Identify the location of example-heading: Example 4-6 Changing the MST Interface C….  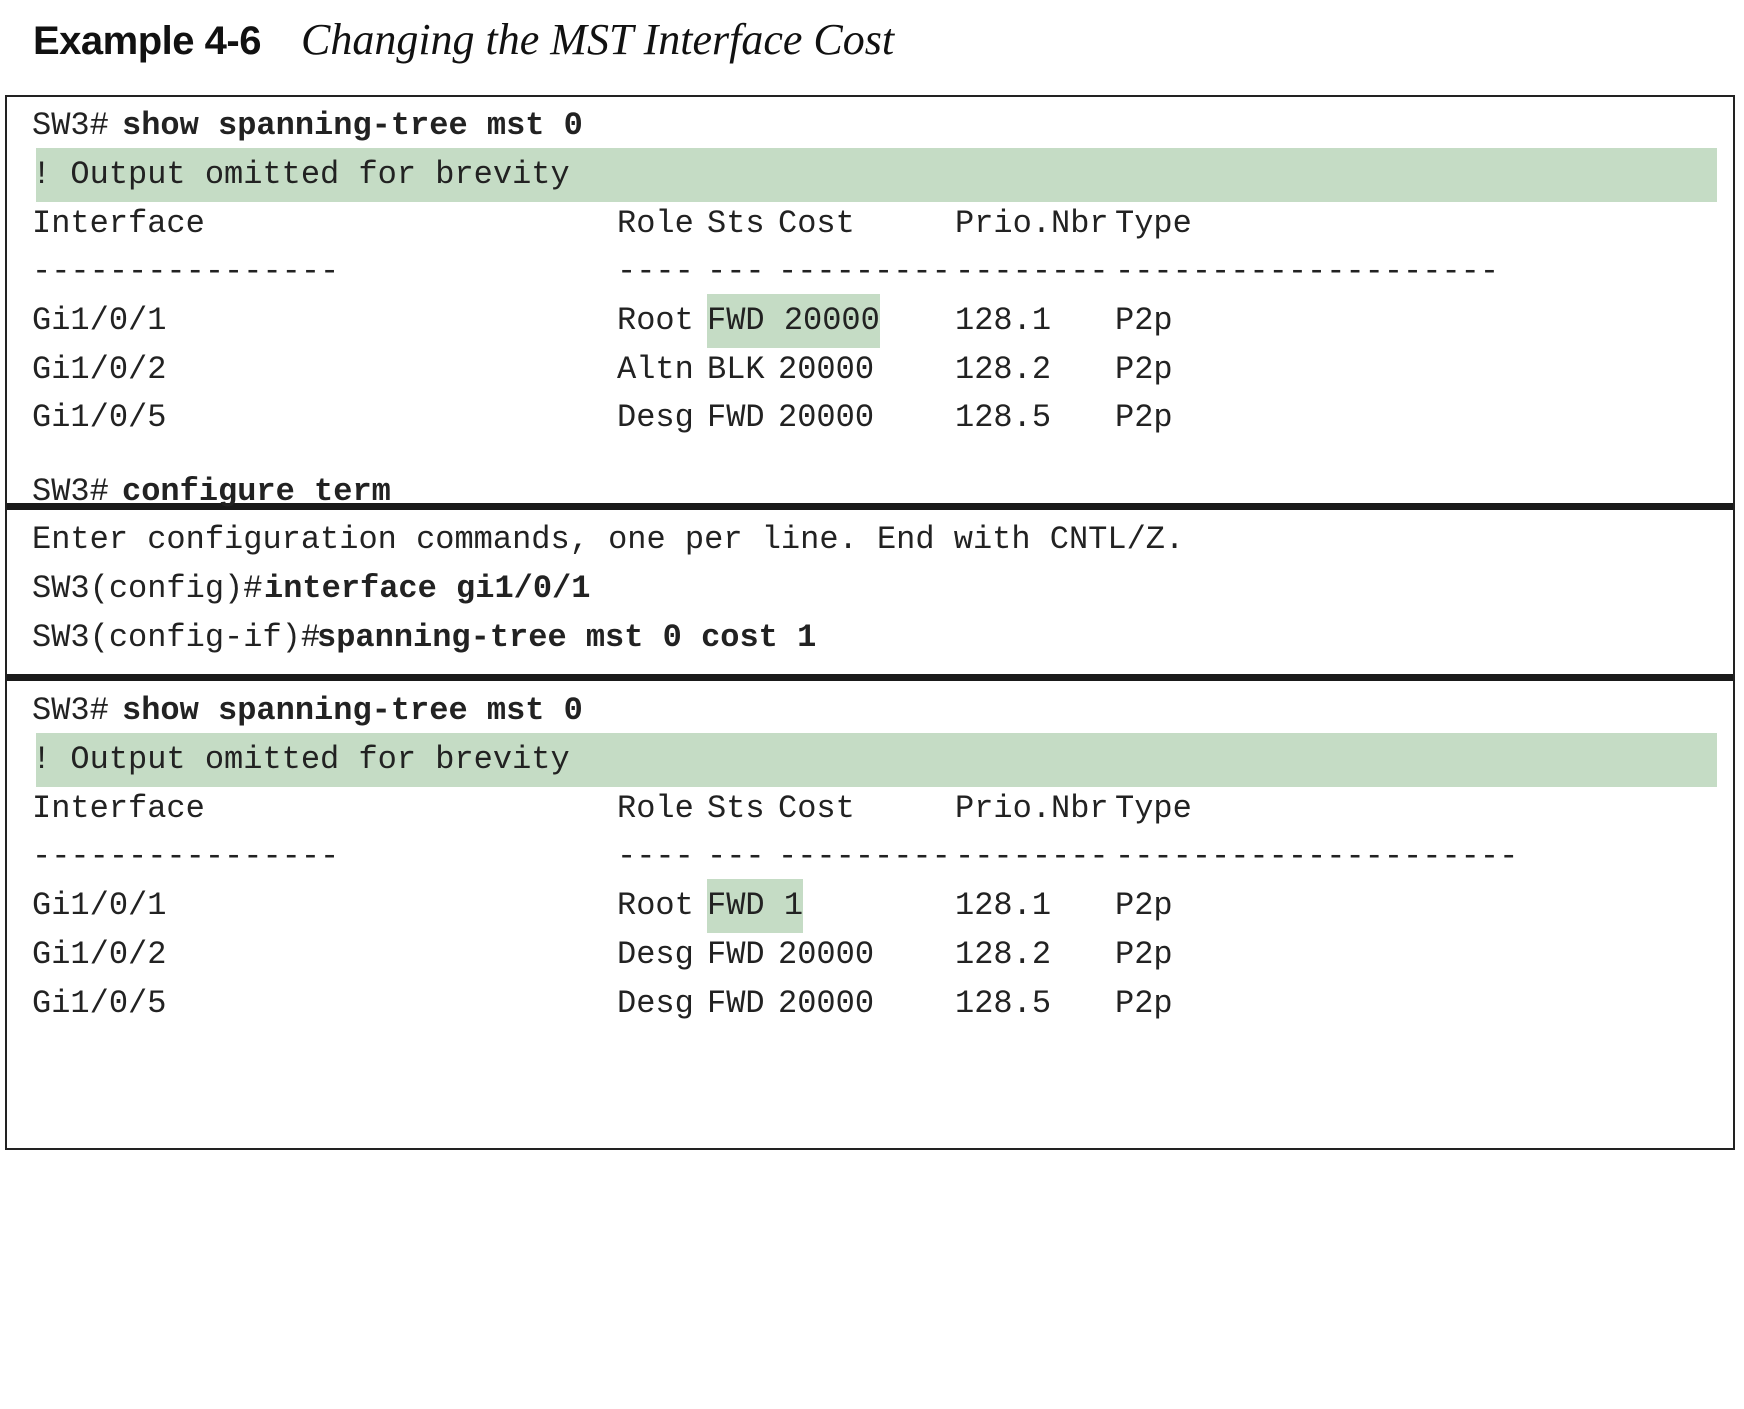
(463, 42).